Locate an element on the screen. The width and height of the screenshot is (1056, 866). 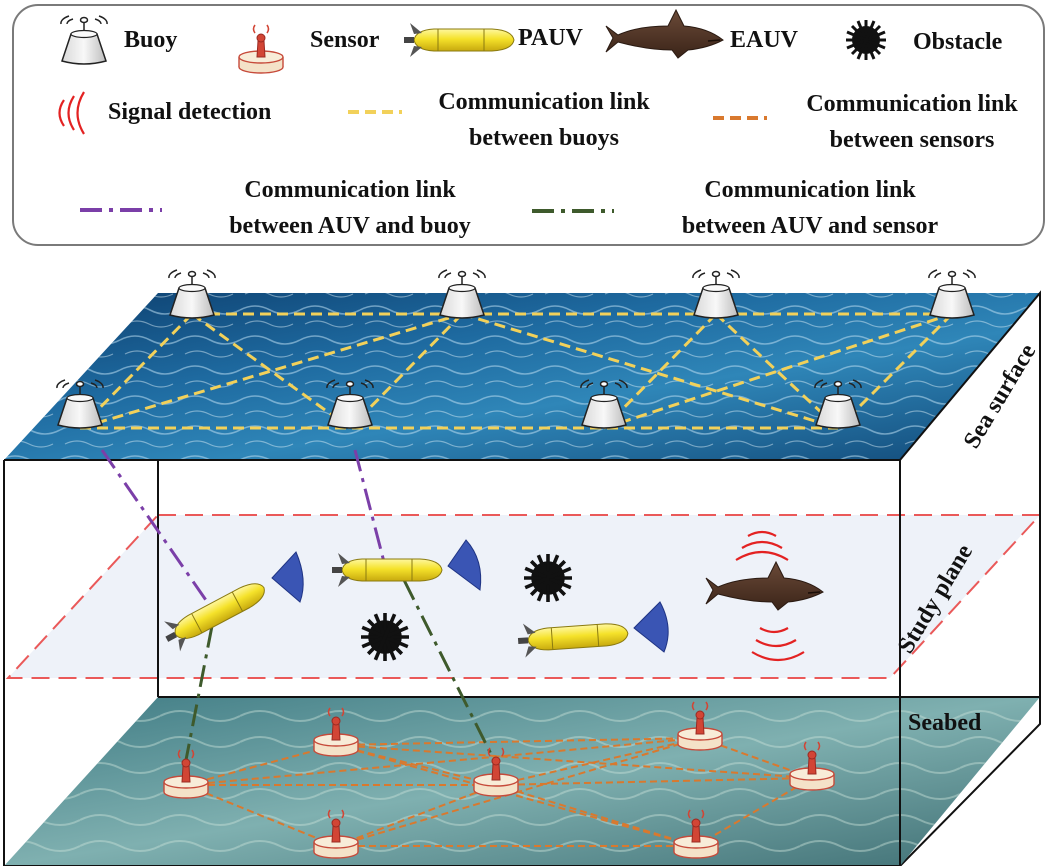
legend-sensor-link-label-1: Communication link is located at coordinates (912, 104).